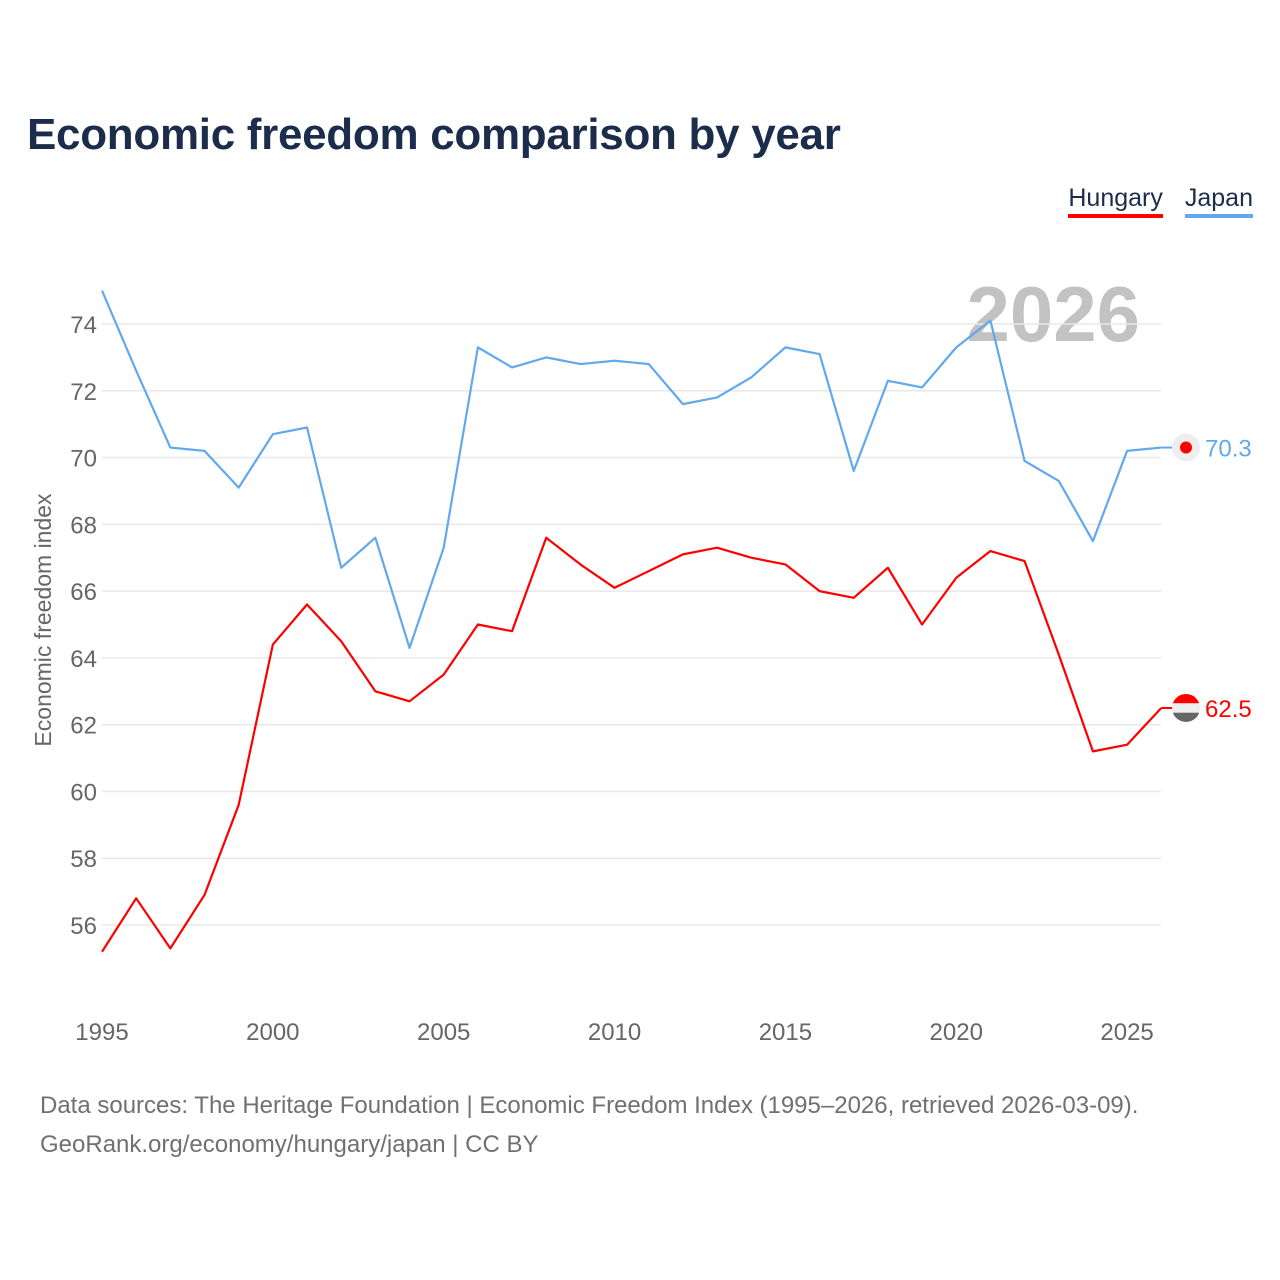 The width and height of the screenshot is (1280, 1280). I want to click on y-tick-label: 70, so click(83, 459).